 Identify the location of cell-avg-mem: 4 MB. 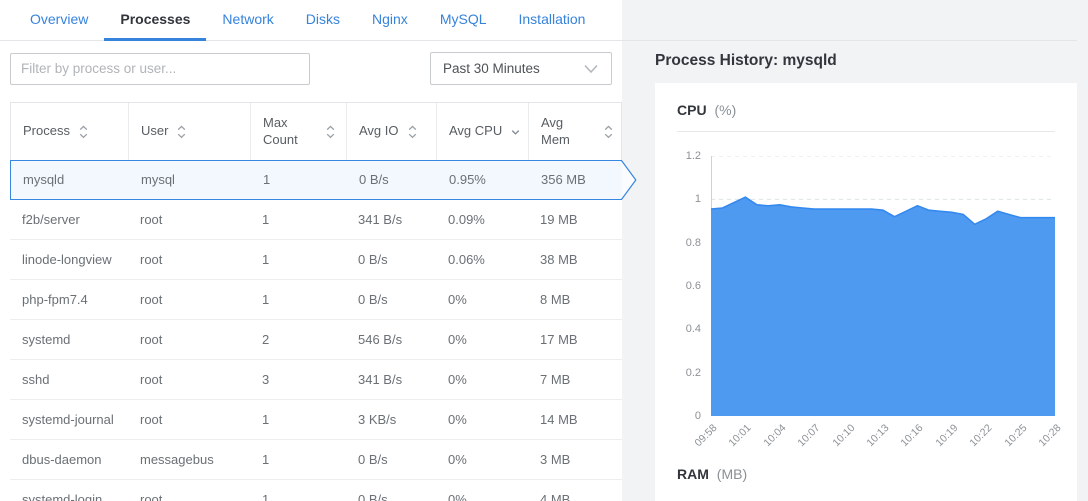
(555, 496).